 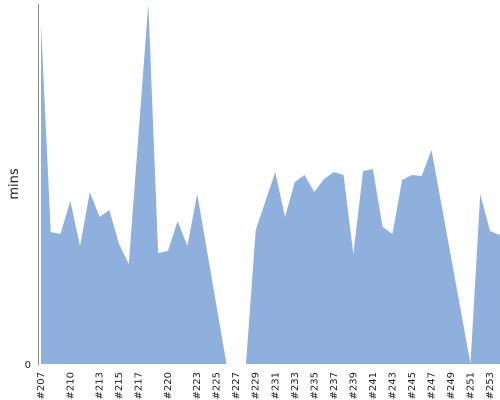 I want to click on x-tick-label: #229, so click(x=256, y=385).